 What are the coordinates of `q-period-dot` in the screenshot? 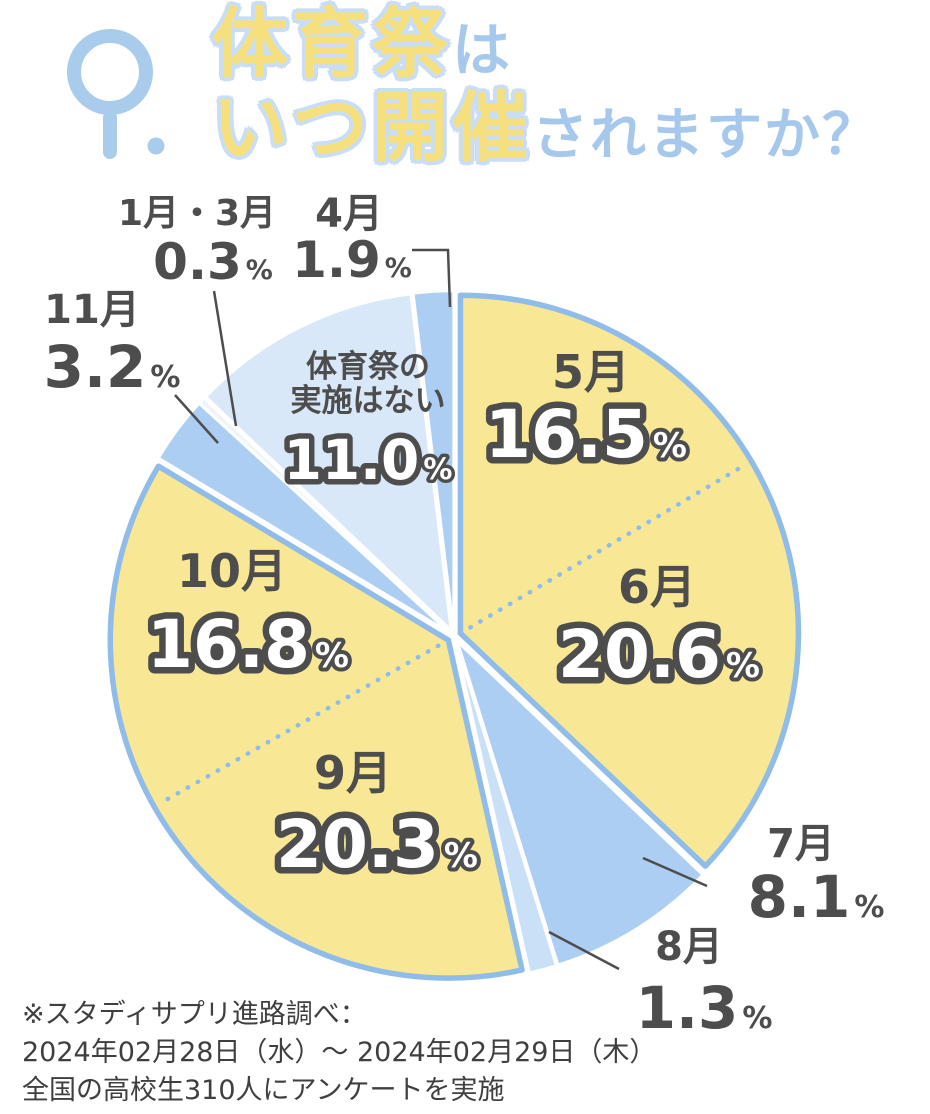 It's located at (156, 146).